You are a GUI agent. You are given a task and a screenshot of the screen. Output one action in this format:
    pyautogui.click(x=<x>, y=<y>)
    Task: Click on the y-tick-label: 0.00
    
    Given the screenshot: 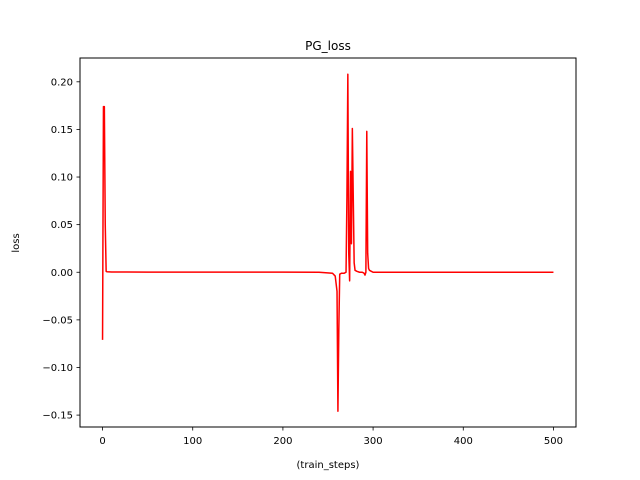 What is the action you would take?
    pyautogui.click(x=62, y=273)
    